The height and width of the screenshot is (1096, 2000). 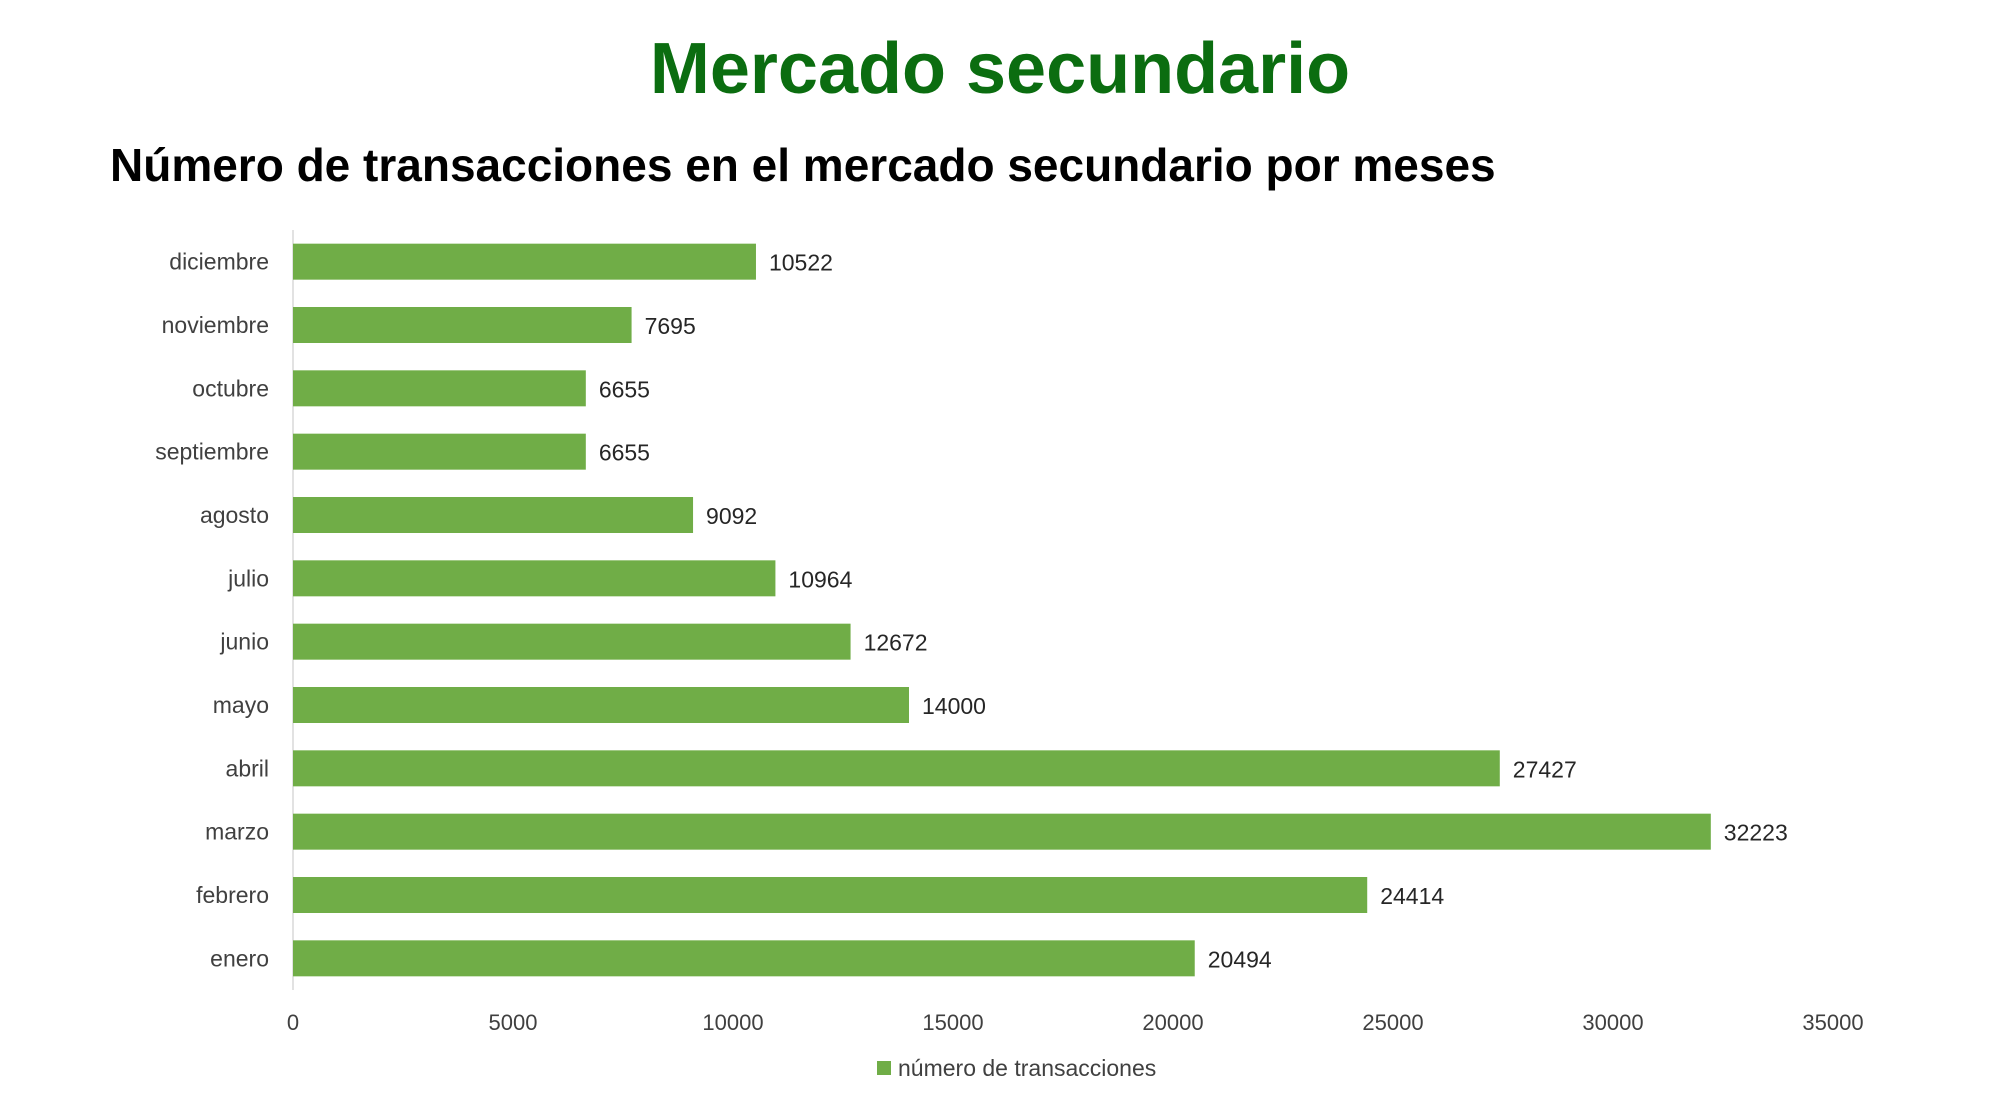 What do you see at coordinates (731, 516) in the screenshot?
I see `data-label: 9092` at bounding box center [731, 516].